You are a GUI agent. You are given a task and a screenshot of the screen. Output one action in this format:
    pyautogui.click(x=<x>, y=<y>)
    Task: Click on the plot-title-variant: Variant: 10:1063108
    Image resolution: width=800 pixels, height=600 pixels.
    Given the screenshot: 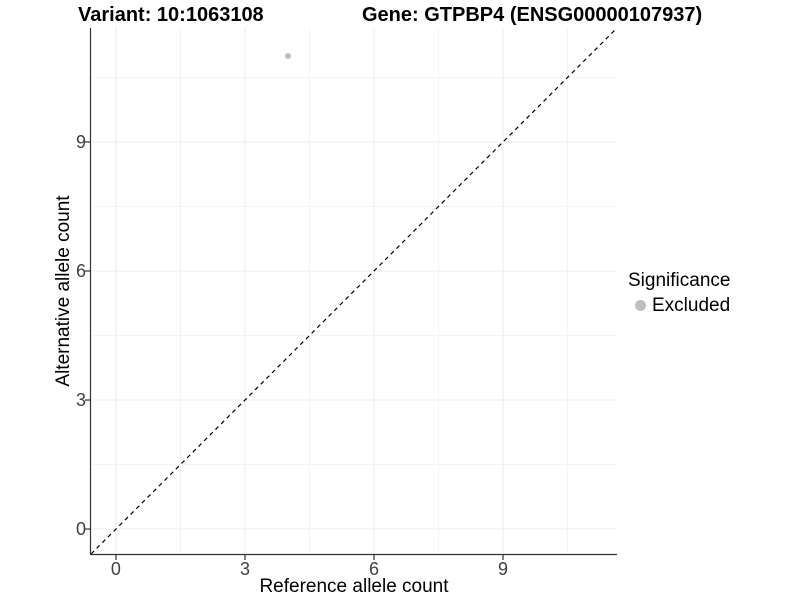 What is the action you would take?
    pyautogui.click(x=171, y=15)
    